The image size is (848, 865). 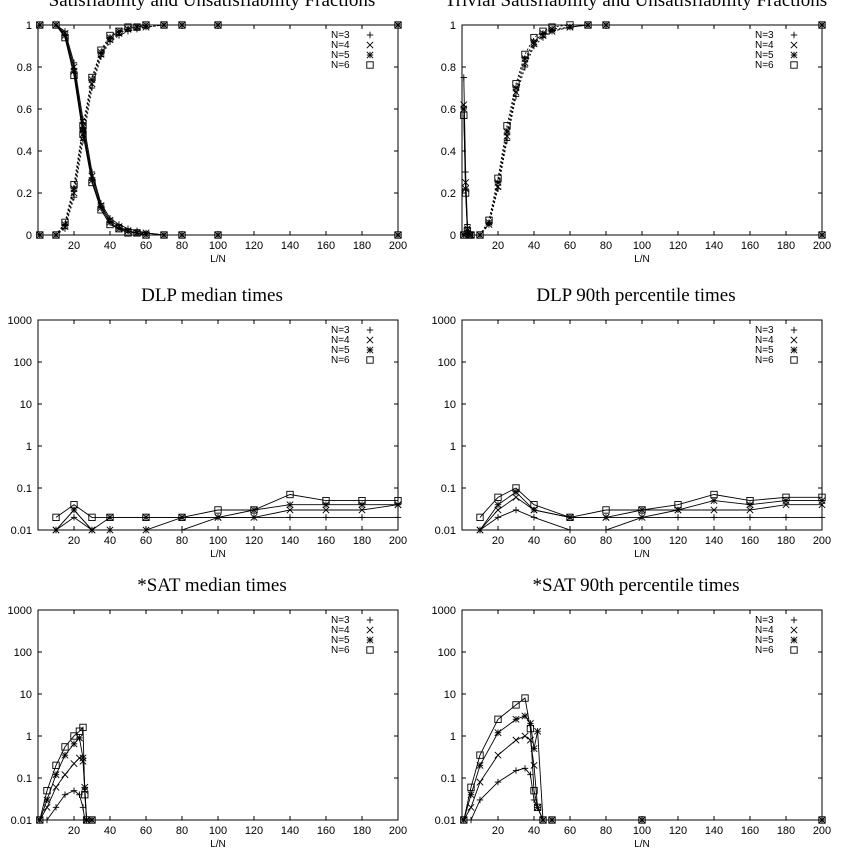 What do you see at coordinates (24, 779) in the screenshot?
I see `y-tick-label: 0.1` at bounding box center [24, 779].